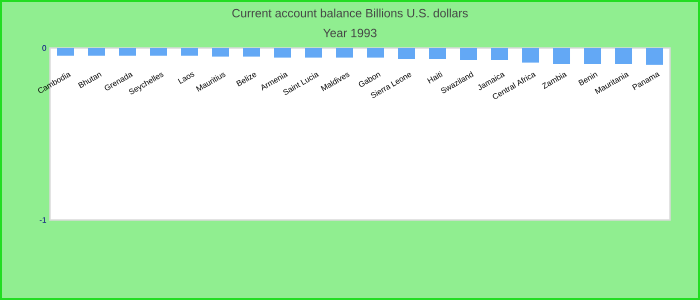  What do you see at coordinates (350, 13) in the screenshot?
I see `chart-title: Current account balance Billions U.S. dollars` at bounding box center [350, 13].